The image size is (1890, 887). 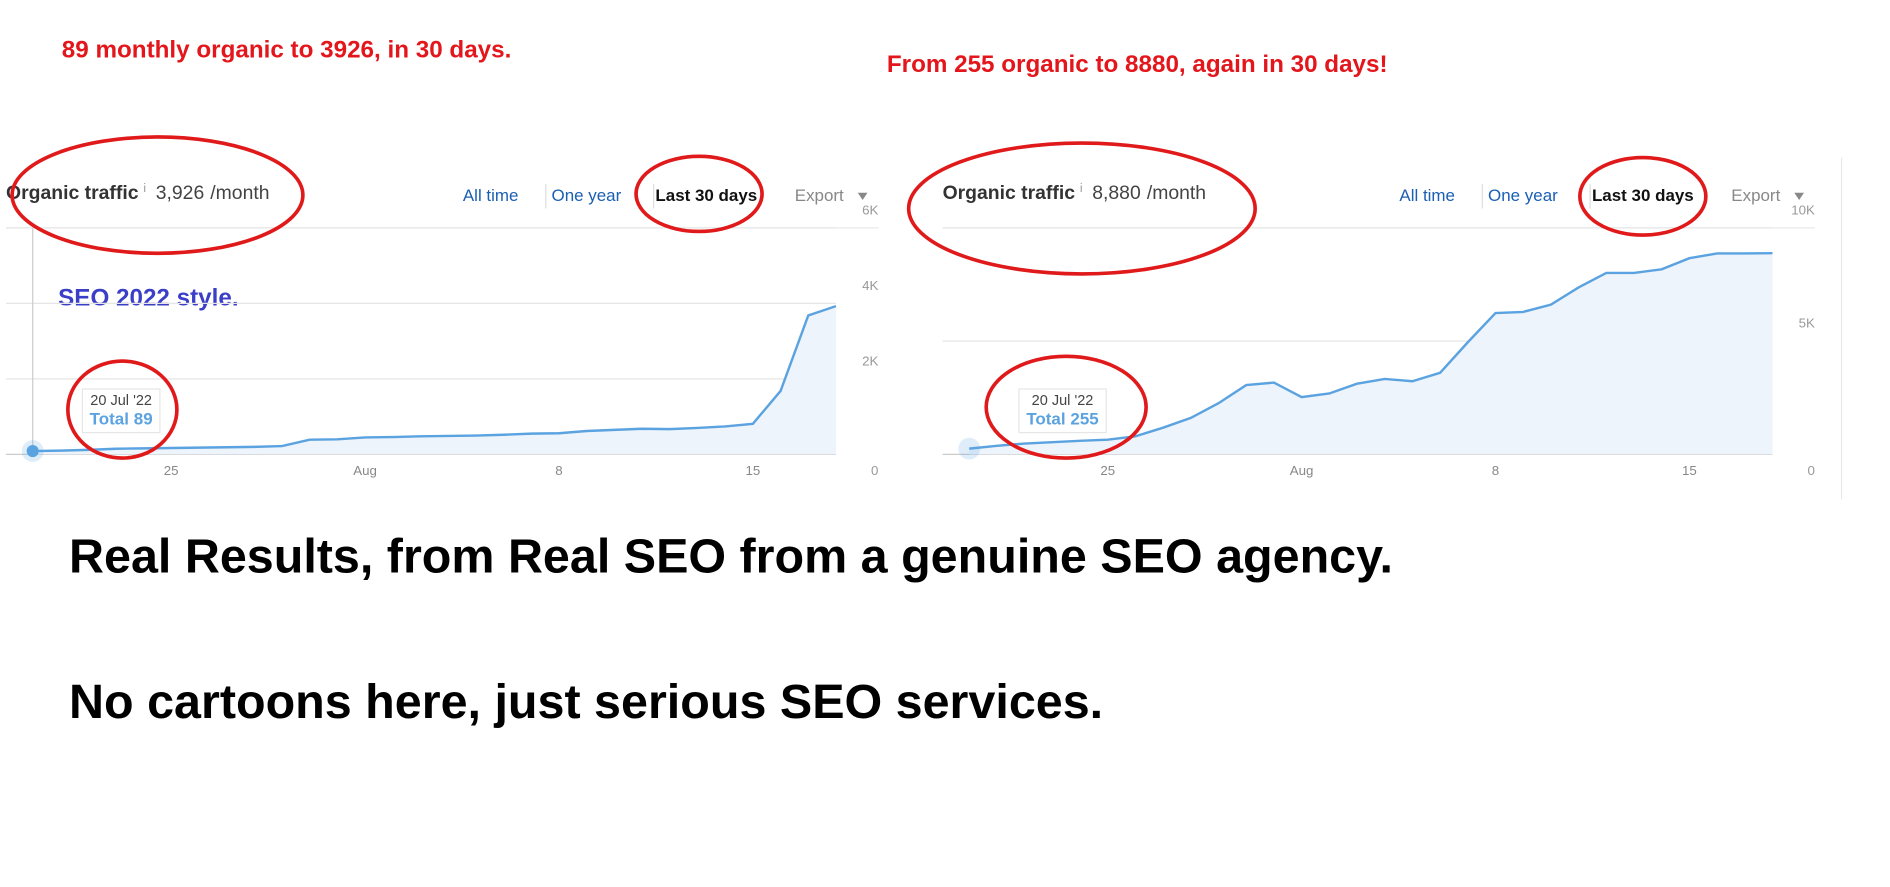 I want to click on y-tick-label: 6K, so click(x=870, y=209).